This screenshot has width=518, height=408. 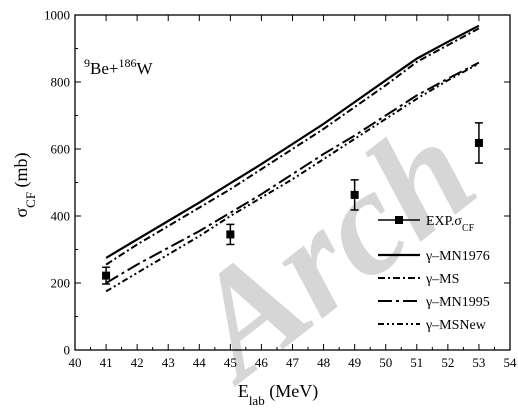 I want to click on legend: EXP.σCF γ–MN1976 γ–MS γ–MN1995 γ–MSNew, so click(x=434, y=273).